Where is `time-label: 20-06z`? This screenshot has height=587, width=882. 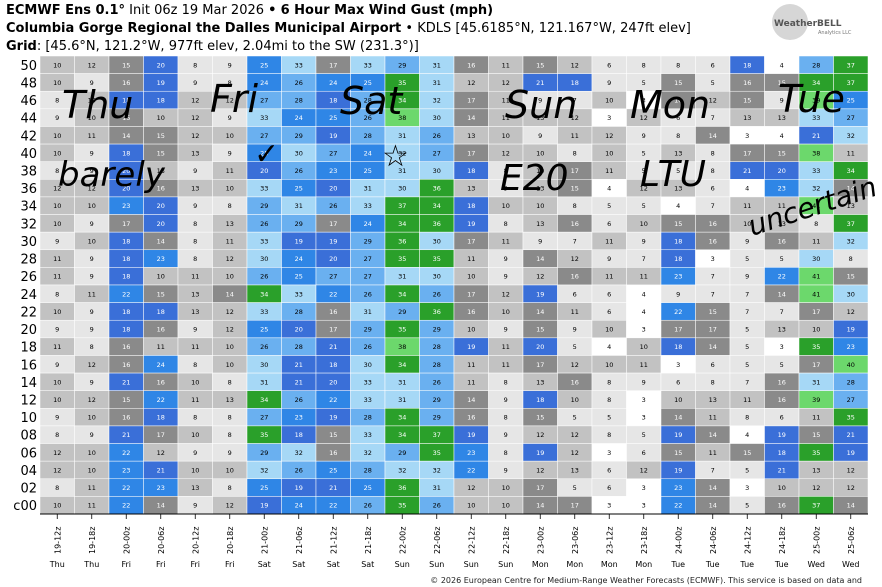
time-label: 20-06z is located at coordinates (161, 540).